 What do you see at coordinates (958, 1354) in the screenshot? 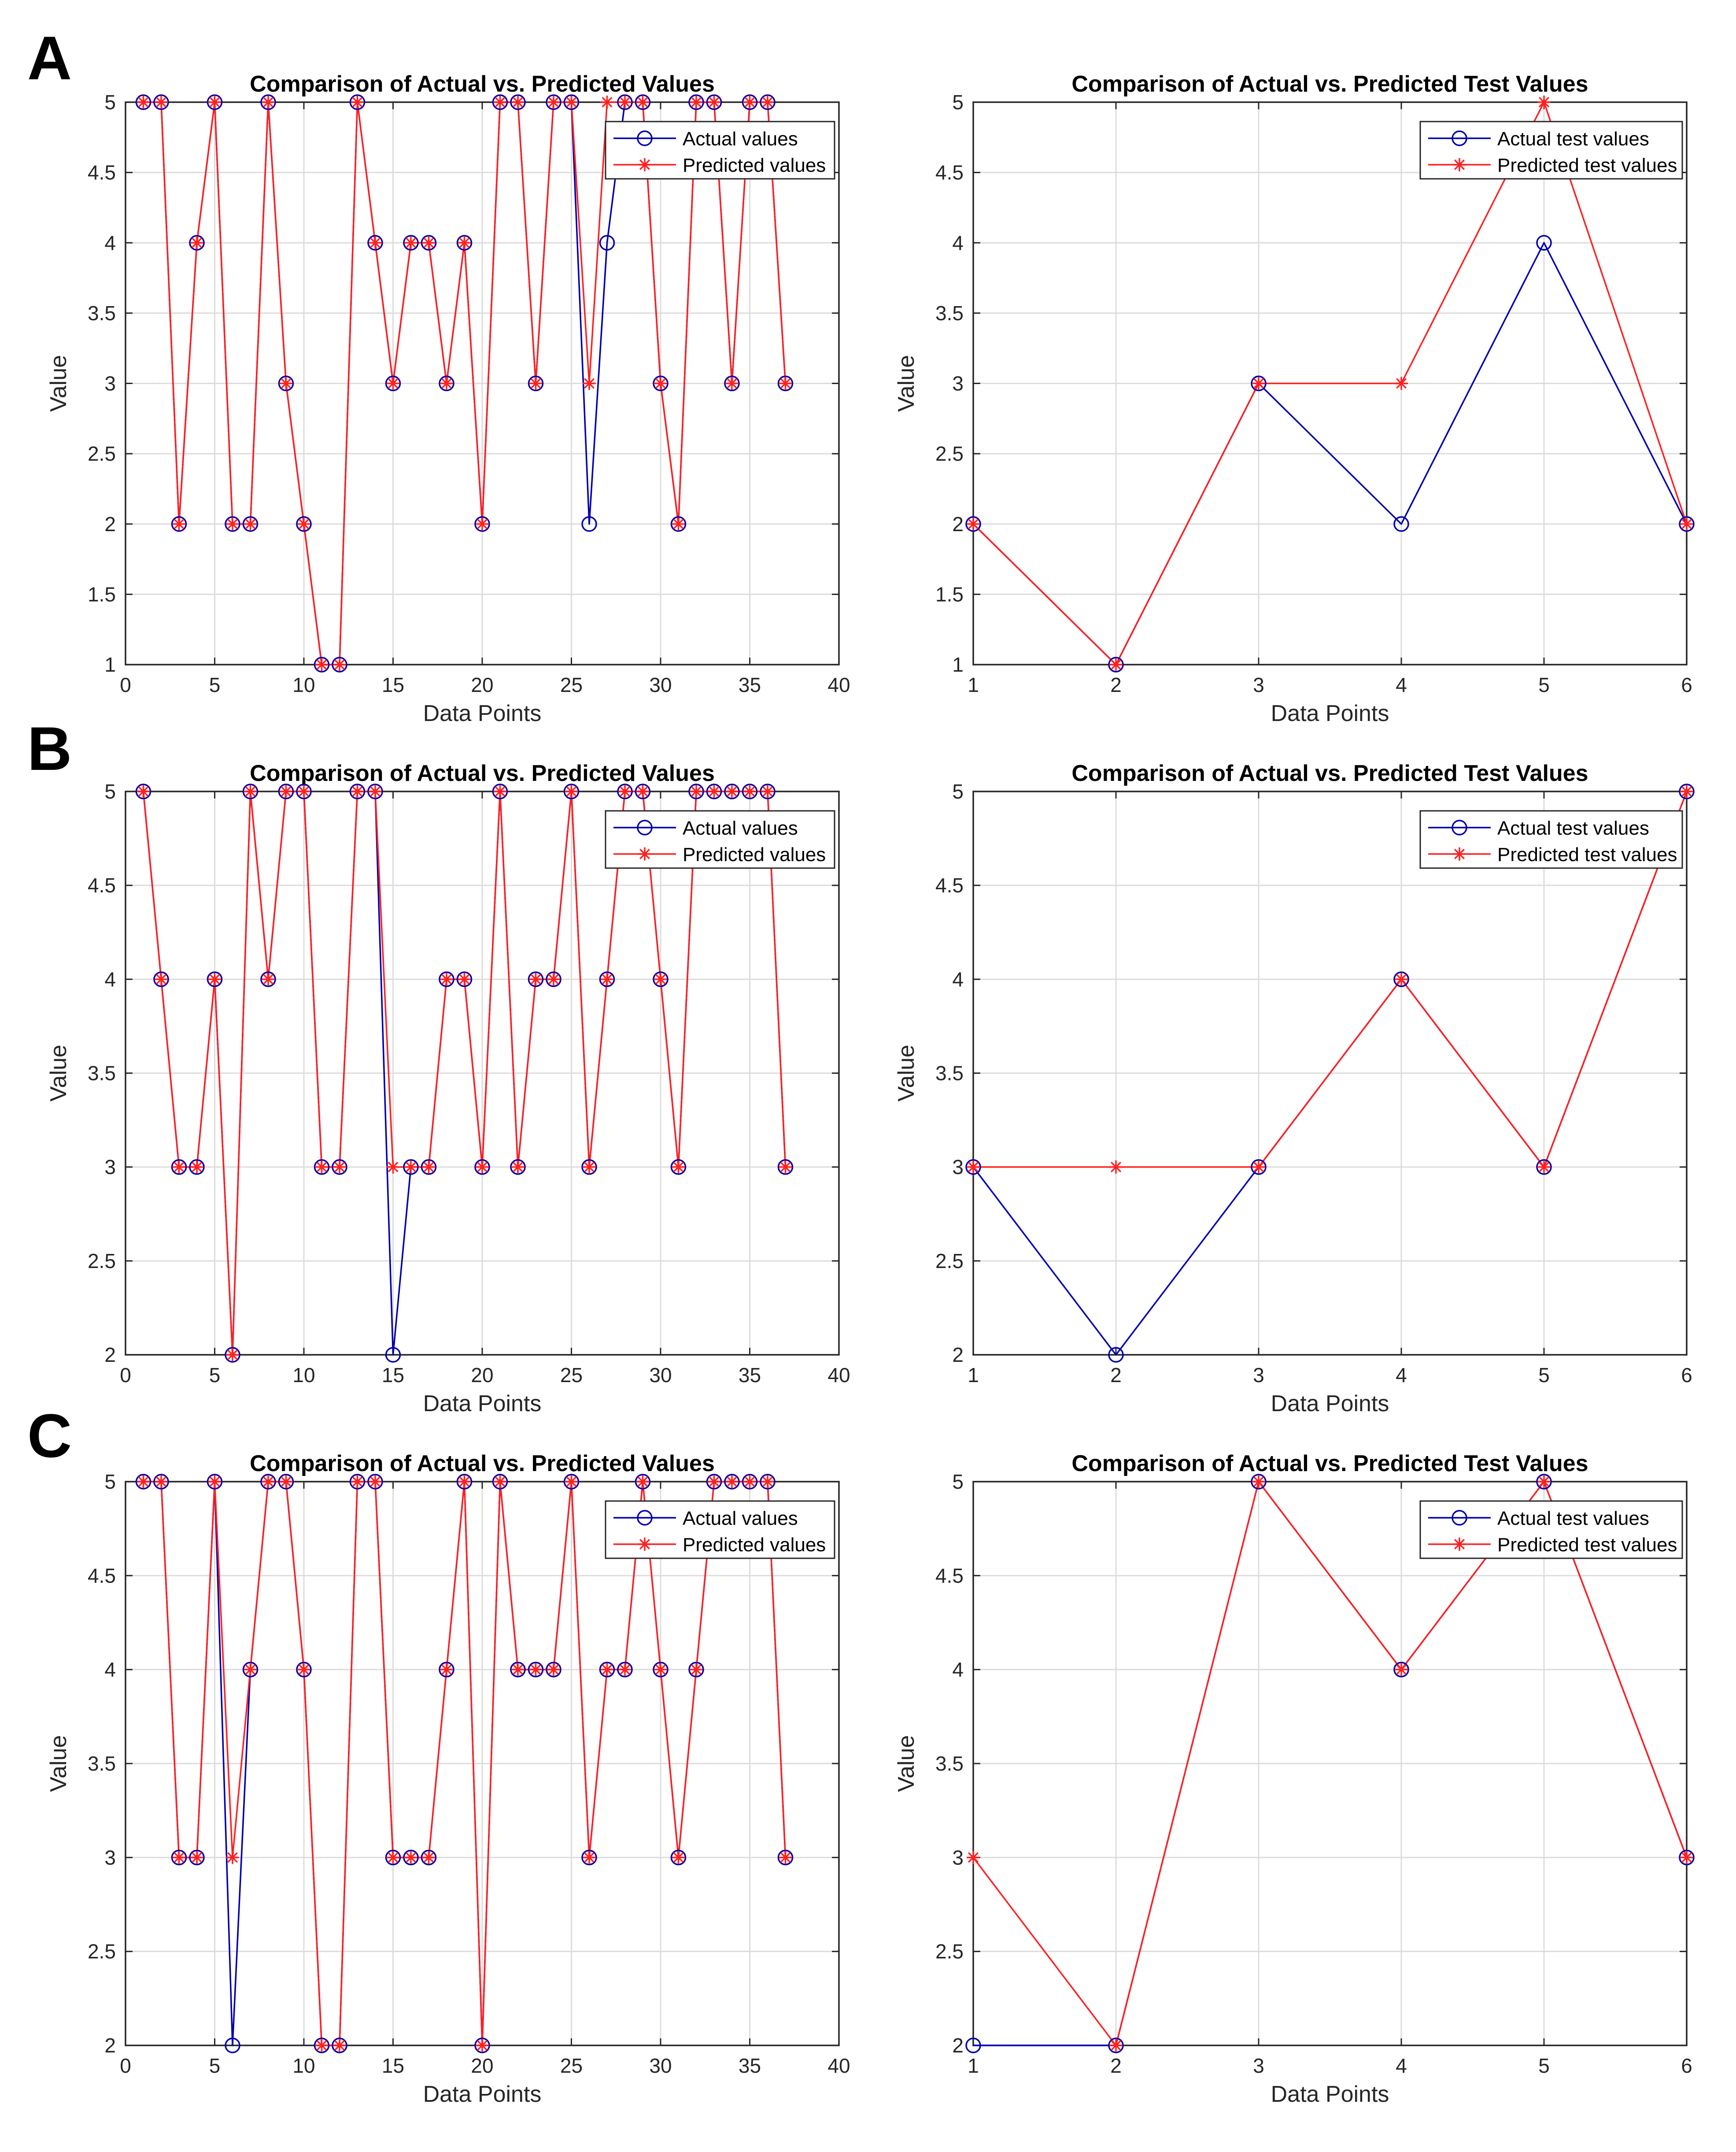
I see `y-tick-label: 2` at bounding box center [958, 1354].